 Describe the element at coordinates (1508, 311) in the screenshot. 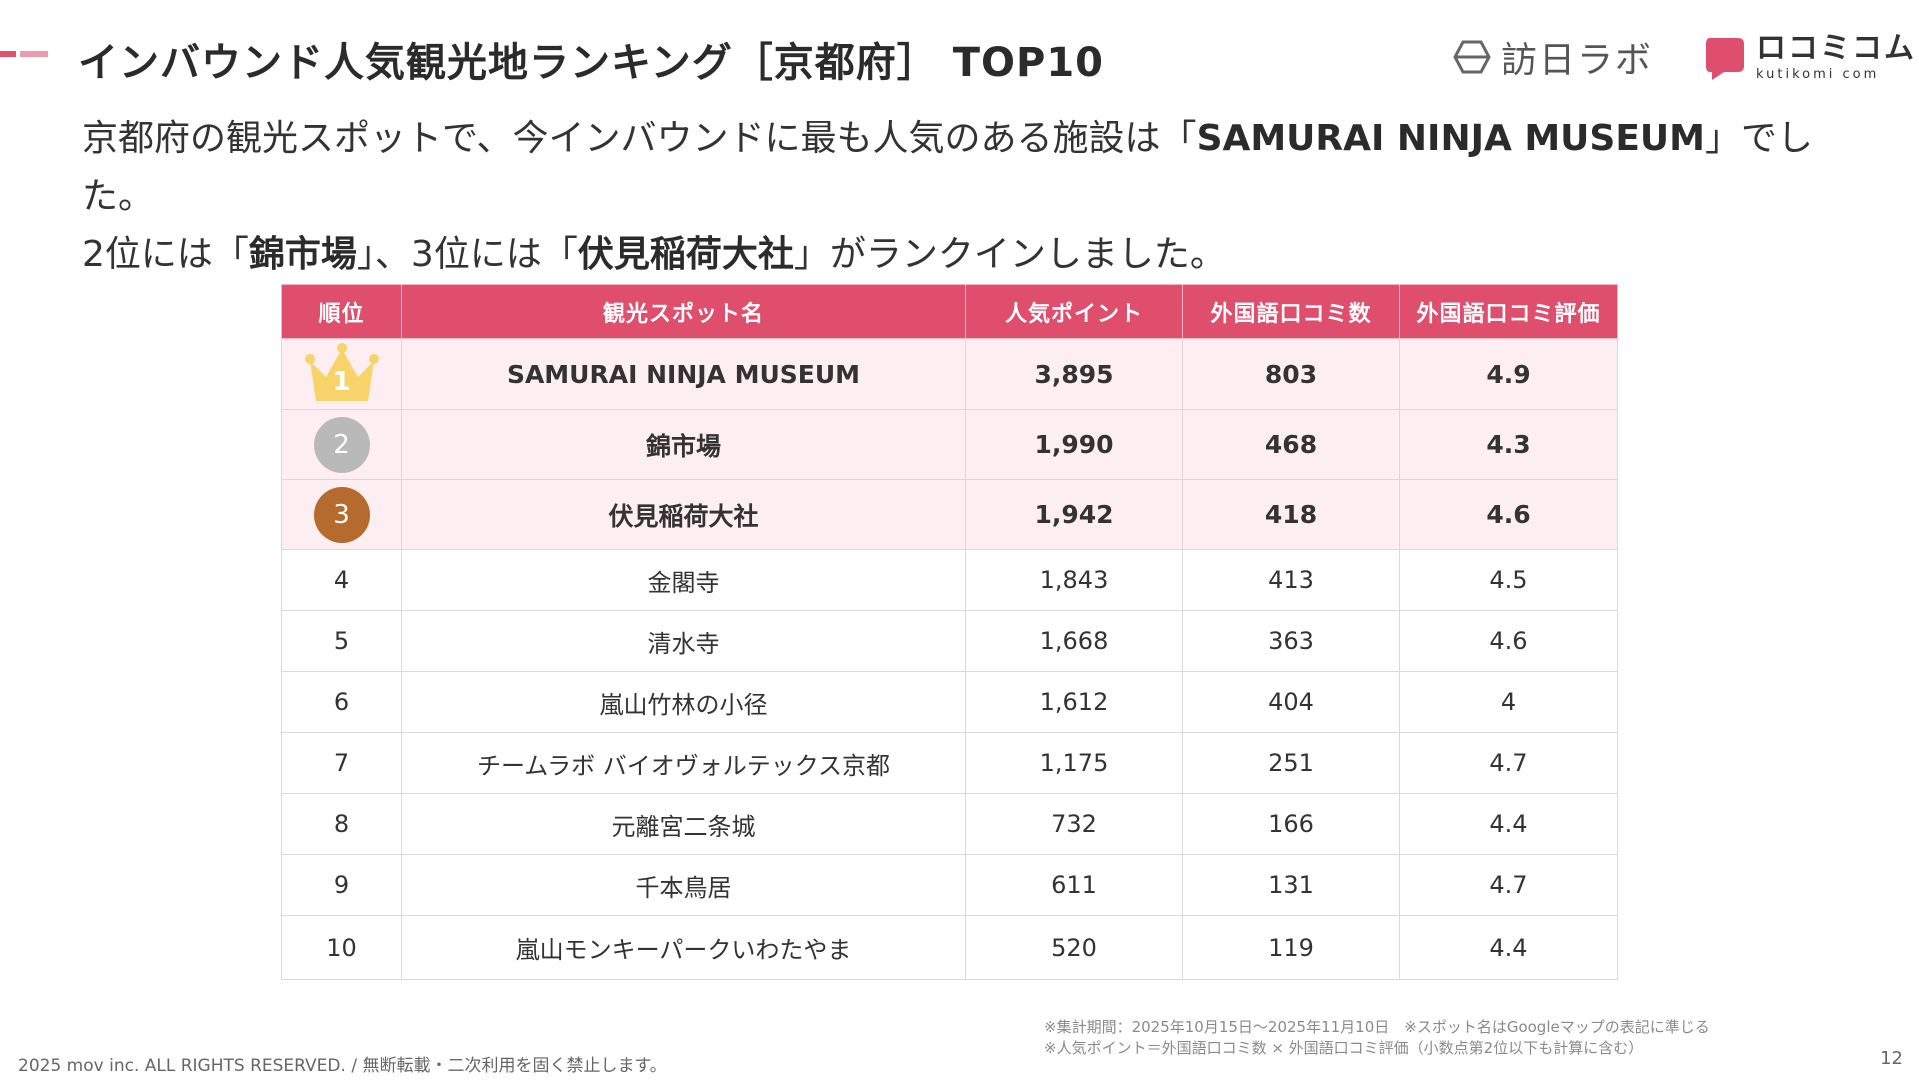

I see `header-review-rating: 外国語口コミ評価` at that location.